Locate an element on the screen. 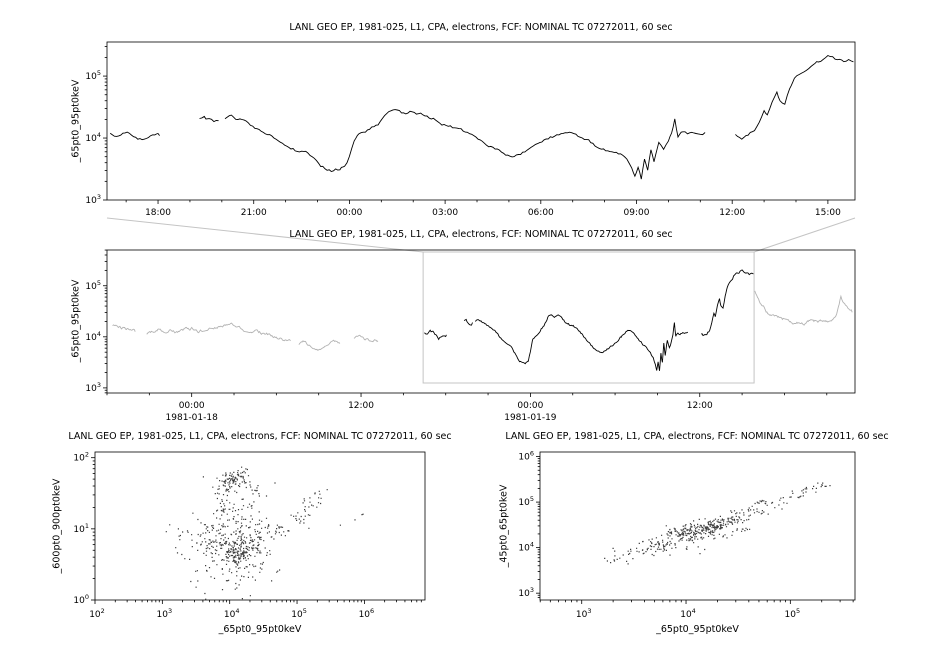 This screenshot has width=926, height=647. date-tick-label: 1981-01-18 is located at coordinates (192, 418).